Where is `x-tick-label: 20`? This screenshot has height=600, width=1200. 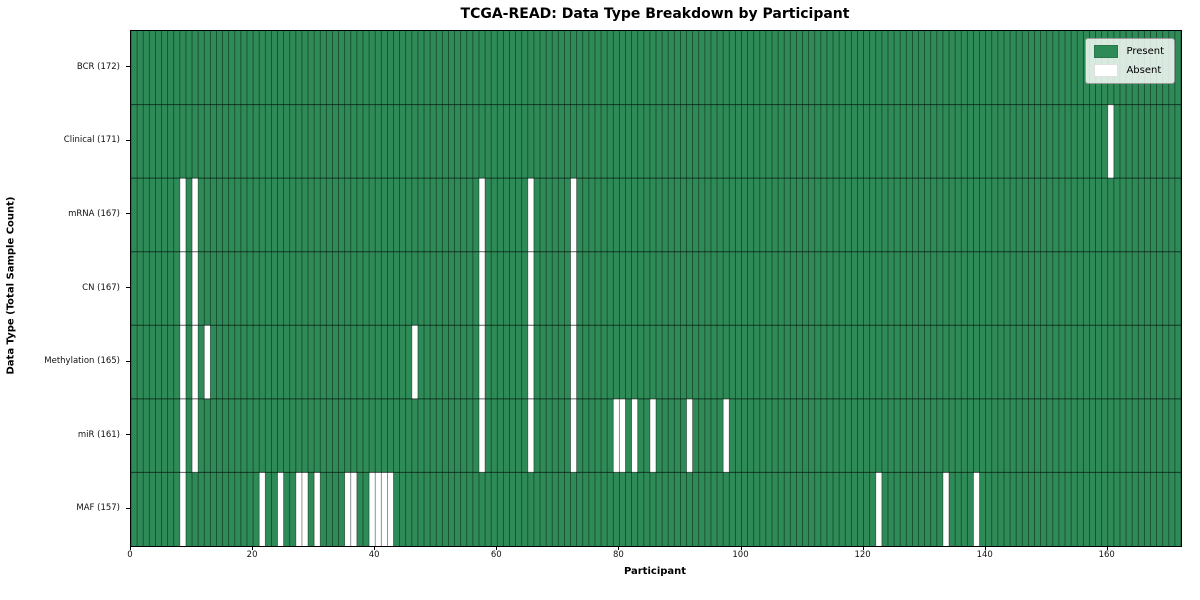
x-tick-label: 20 is located at coordinates (252, 555).